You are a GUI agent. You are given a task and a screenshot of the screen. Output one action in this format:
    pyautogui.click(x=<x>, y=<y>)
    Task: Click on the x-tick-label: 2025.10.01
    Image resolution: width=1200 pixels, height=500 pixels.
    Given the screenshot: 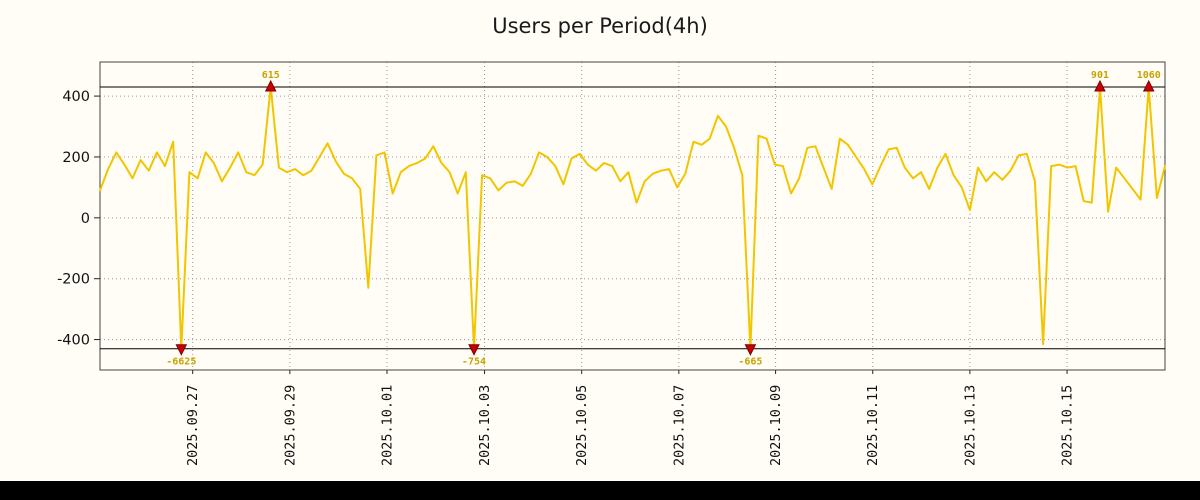 What is the action you would take?
    pyautogui.click(x=387, y=425)
    